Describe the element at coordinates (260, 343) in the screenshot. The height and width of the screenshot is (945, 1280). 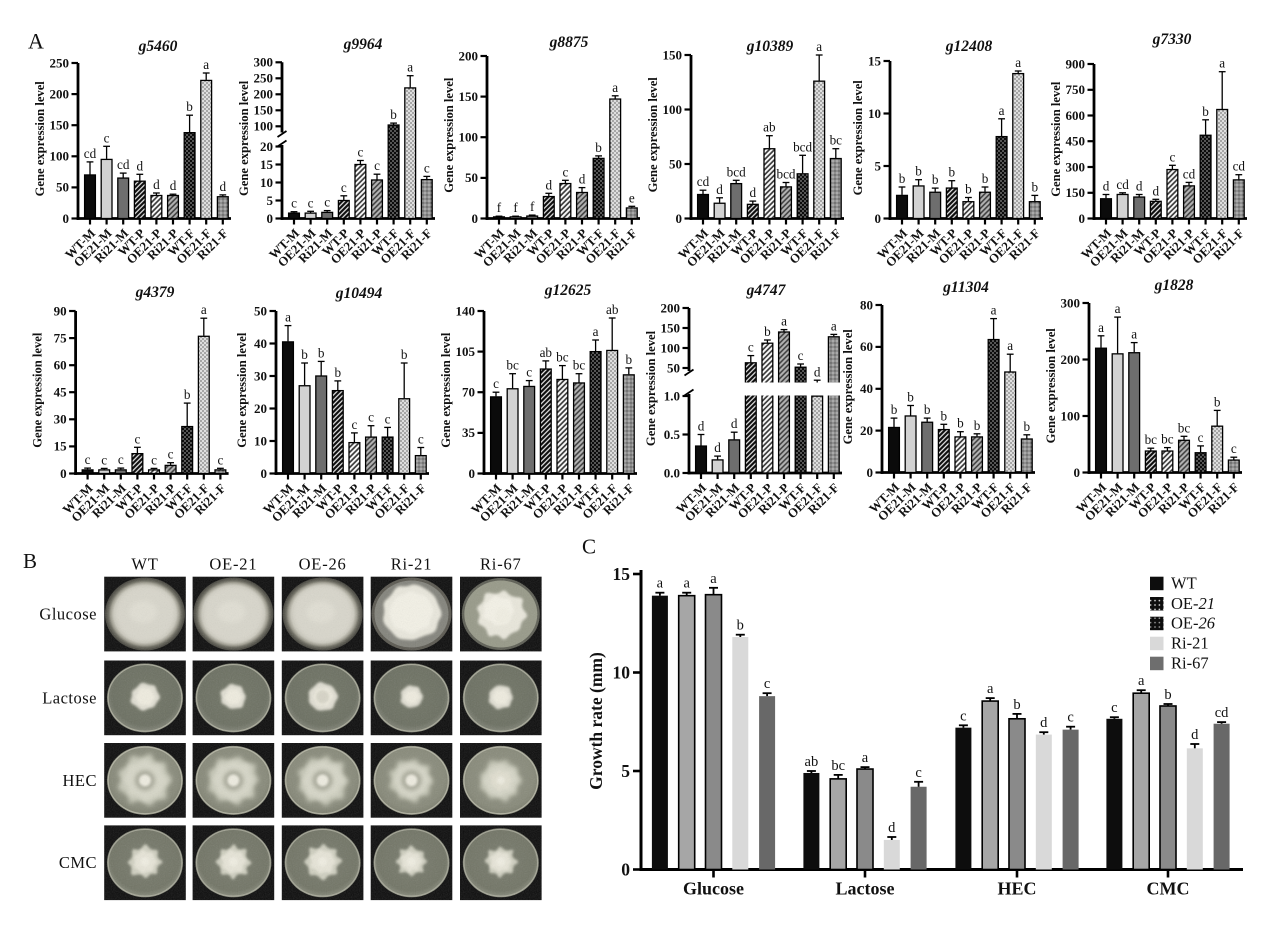
I see `svg-text: 40` at that location.